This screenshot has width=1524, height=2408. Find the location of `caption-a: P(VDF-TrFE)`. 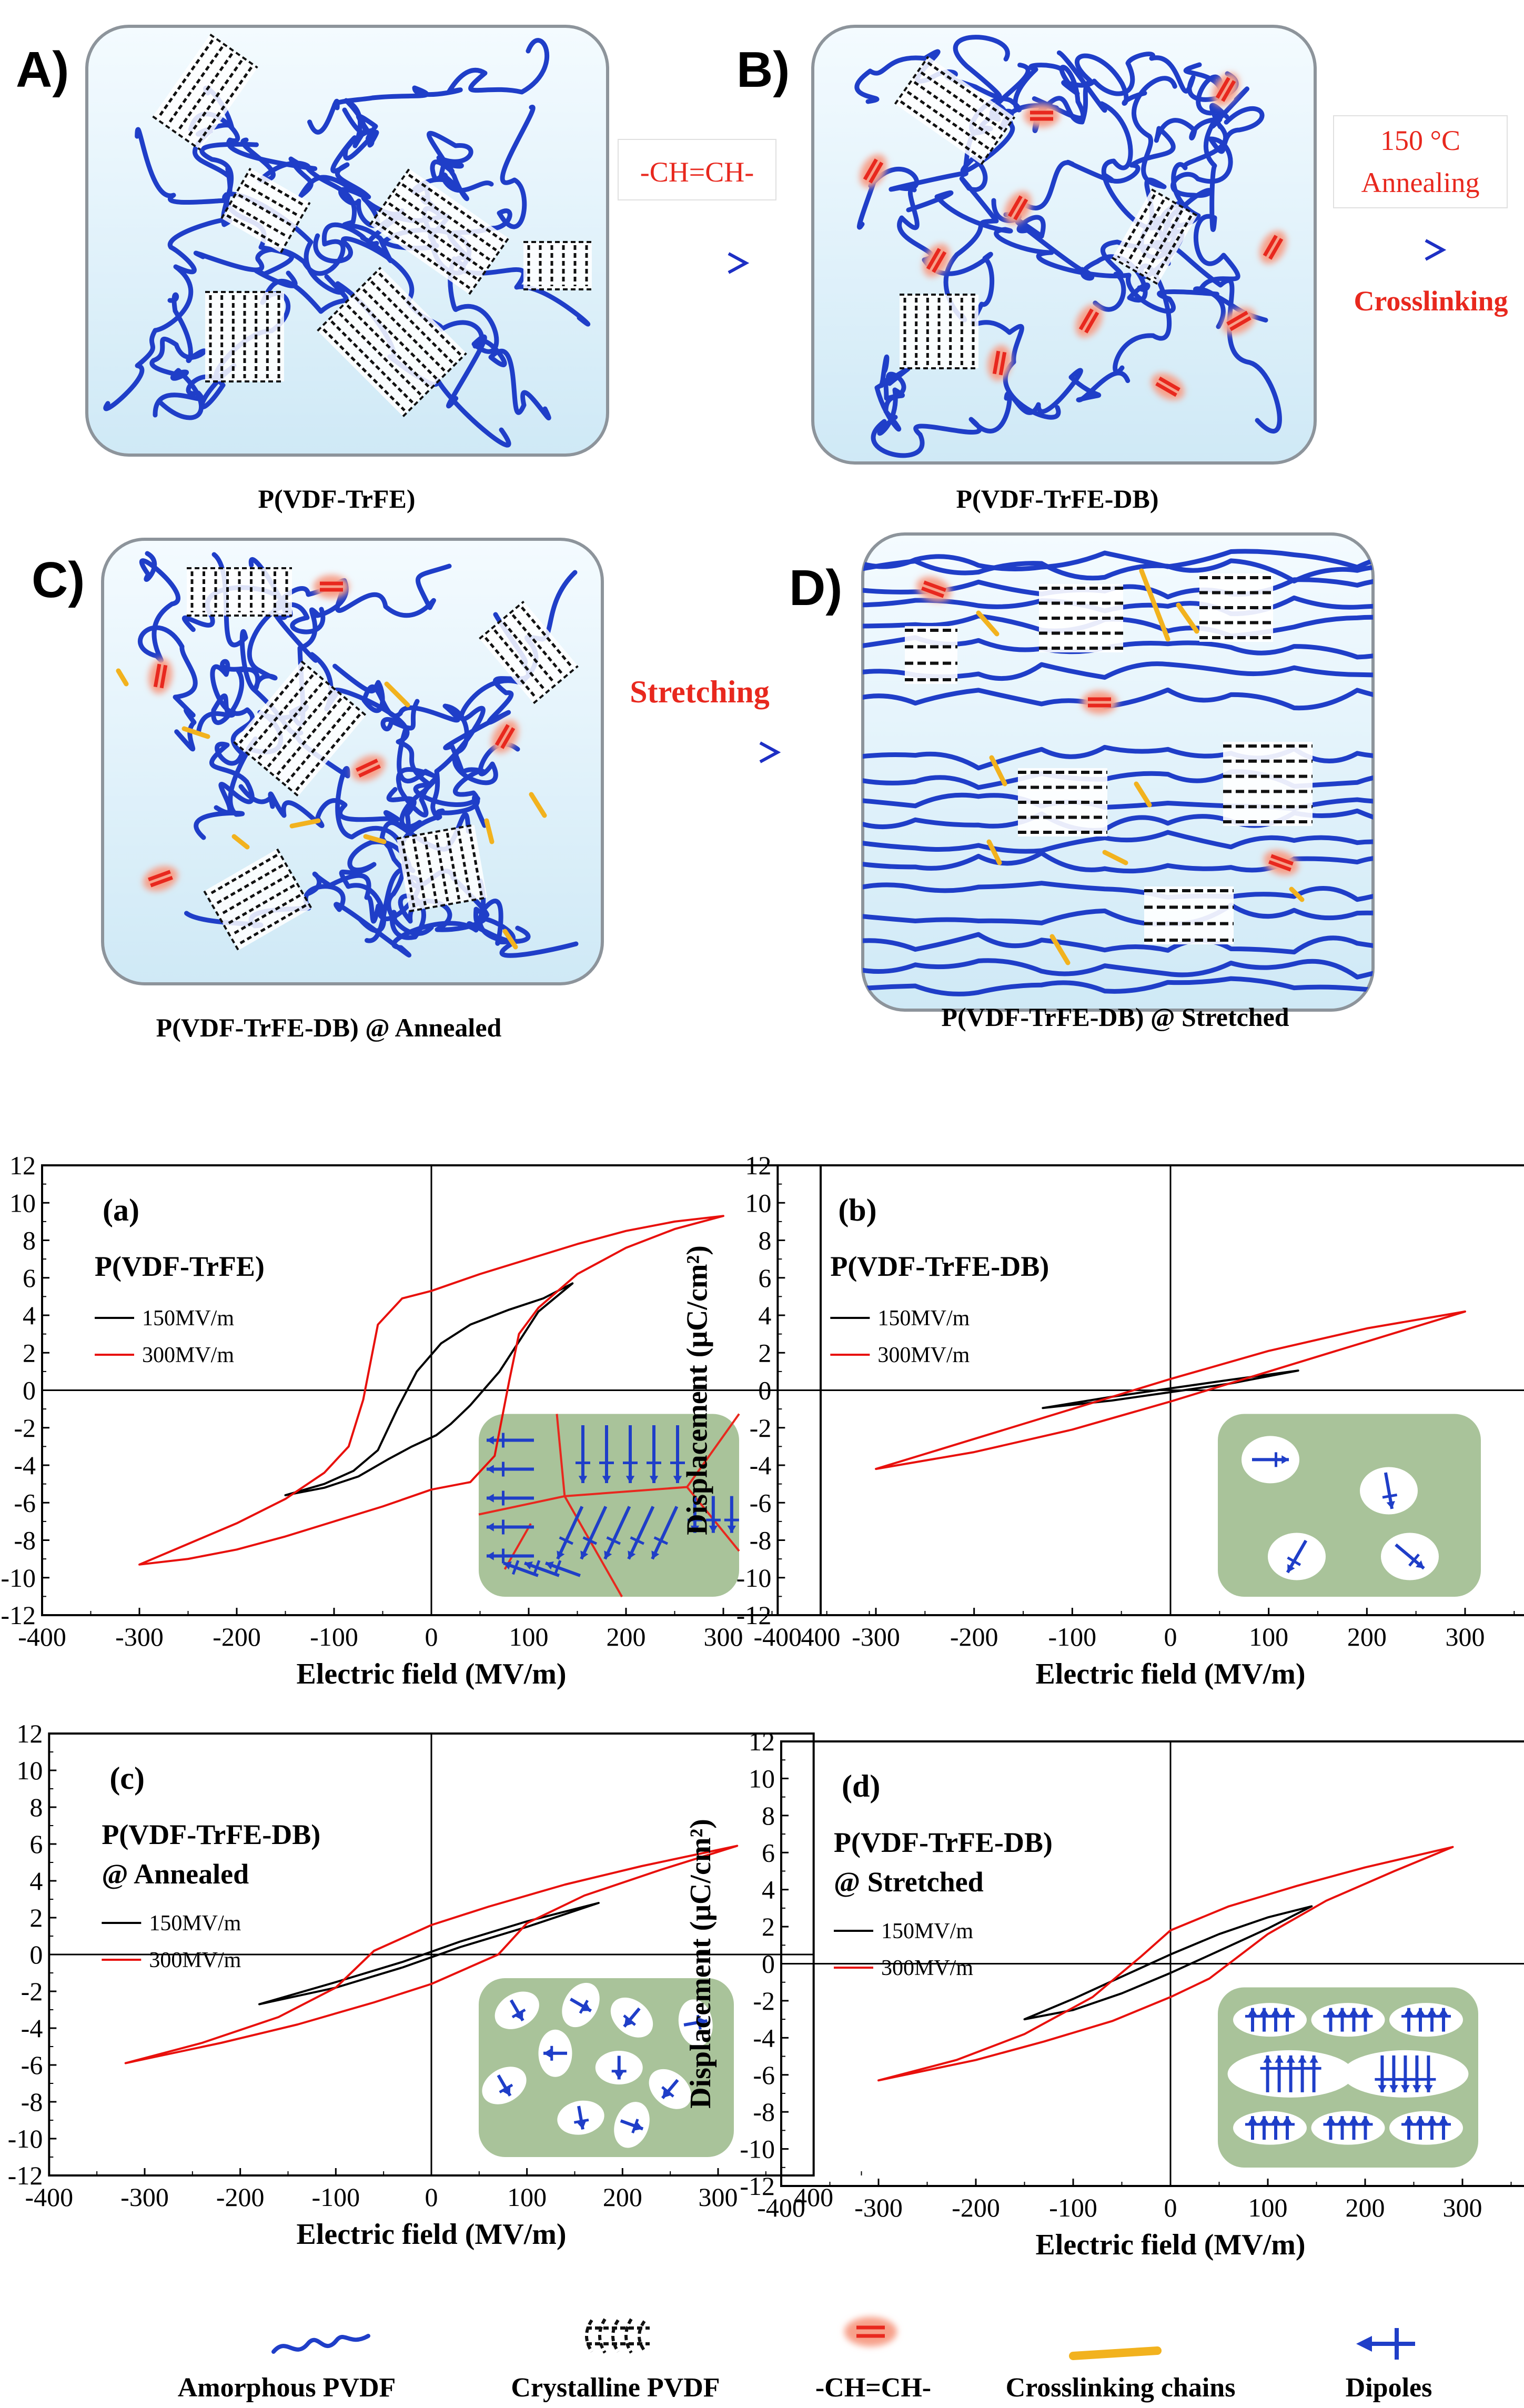

caption-a: P(VDF-TrFE) is located at coordinates (337, 499).